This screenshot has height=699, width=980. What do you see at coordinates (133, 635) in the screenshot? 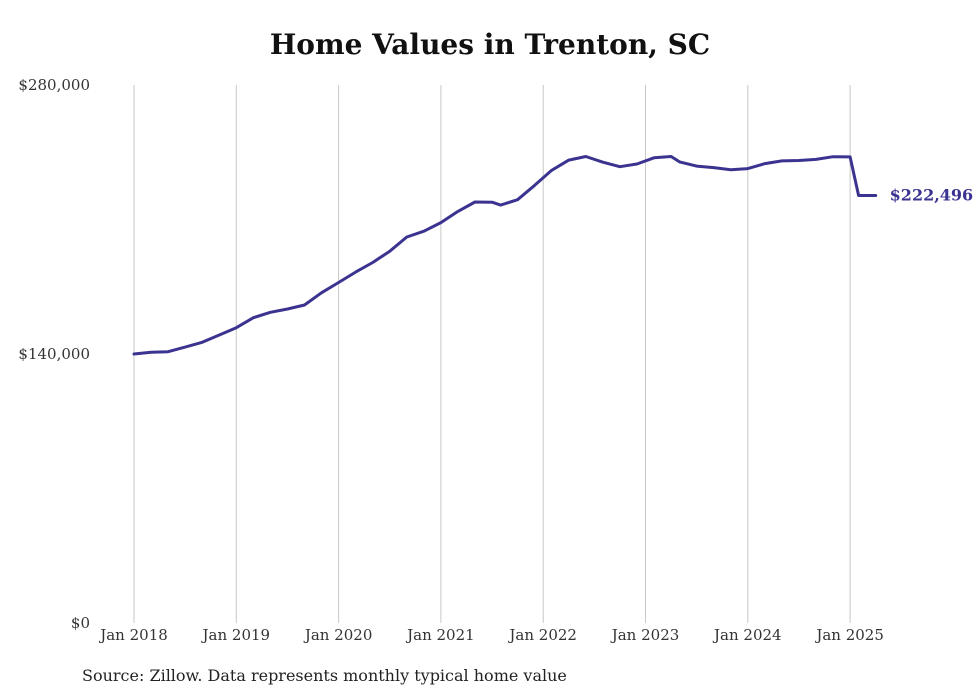
I see `x-tick-label: Jan 2018` at bounding box center [133, 635].